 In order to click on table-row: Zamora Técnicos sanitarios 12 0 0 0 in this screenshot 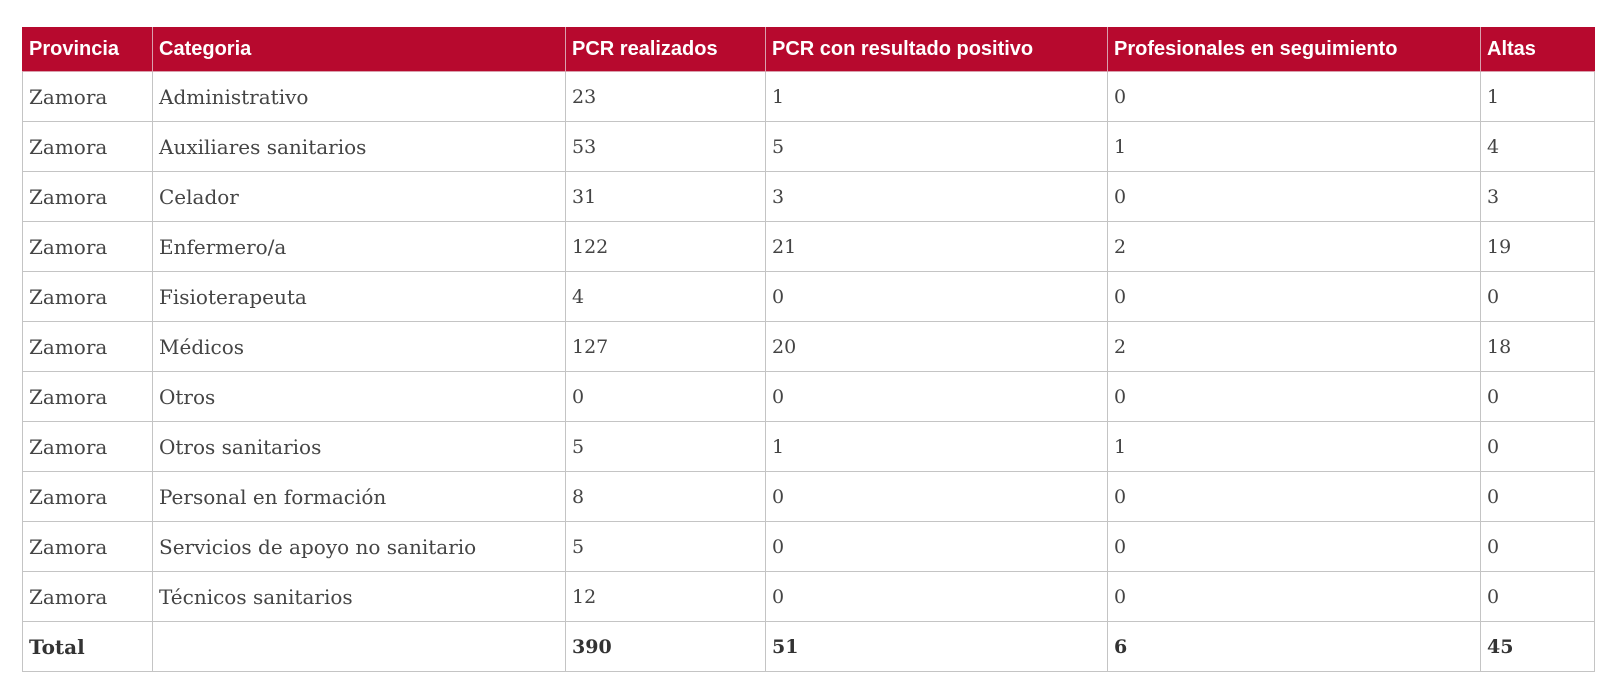, I will do `click(808, 596)`.